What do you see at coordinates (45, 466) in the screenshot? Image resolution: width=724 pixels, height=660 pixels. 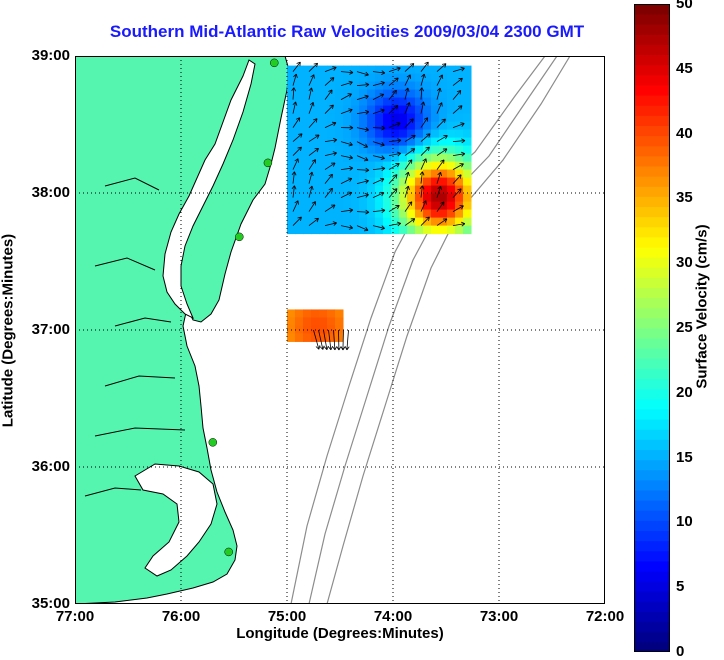 I see `y-tick-label: 36:00` at bounding box center [45, 466].